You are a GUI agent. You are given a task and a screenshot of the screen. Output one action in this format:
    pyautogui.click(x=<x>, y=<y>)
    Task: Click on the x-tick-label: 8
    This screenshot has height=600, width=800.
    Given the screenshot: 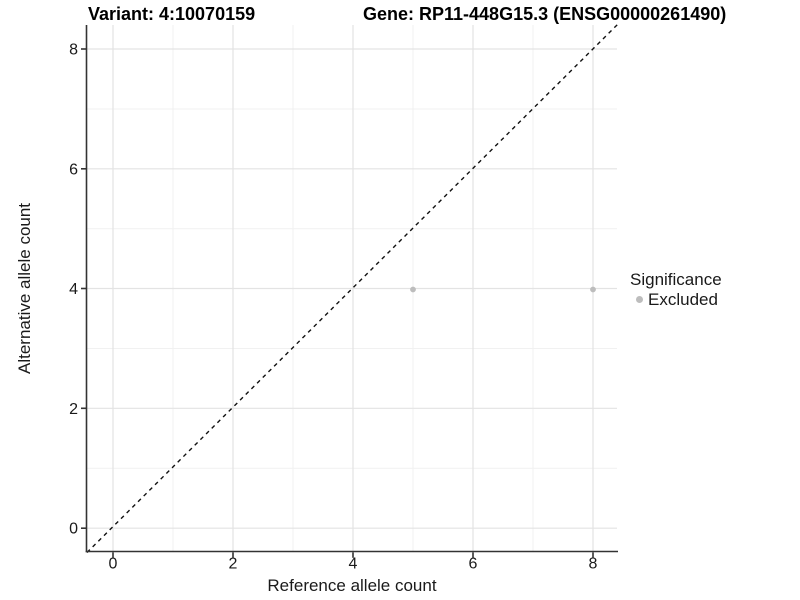 What is the action you would take?
    pyautogui.click(x=593, y=564)
    